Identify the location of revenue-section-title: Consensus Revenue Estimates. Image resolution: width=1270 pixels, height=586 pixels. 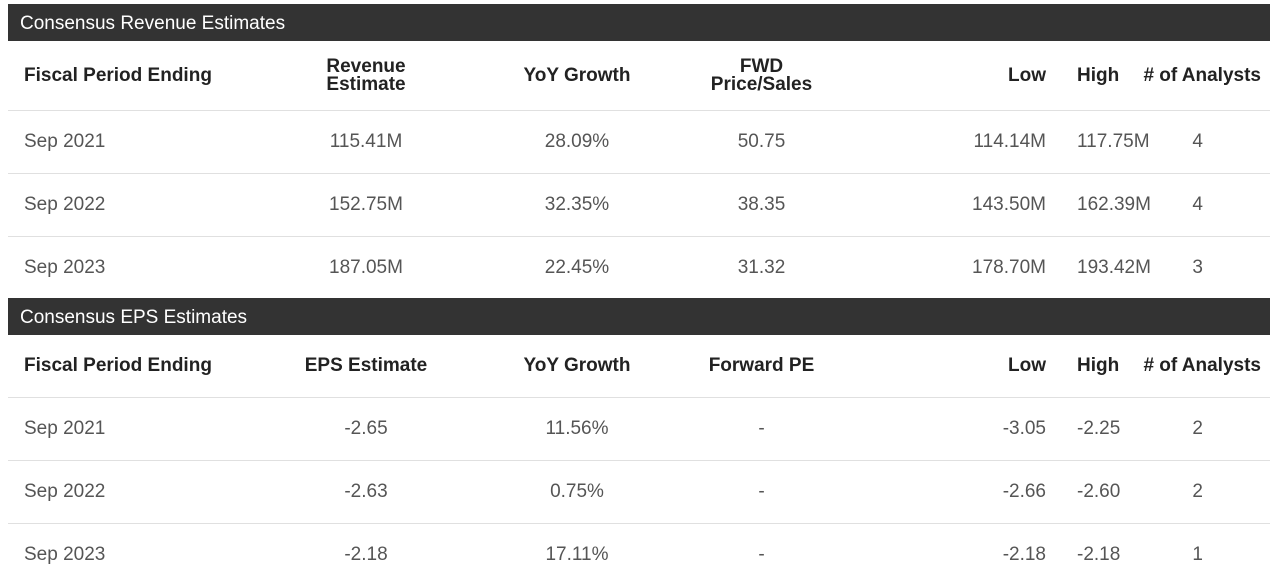
(639, 22).